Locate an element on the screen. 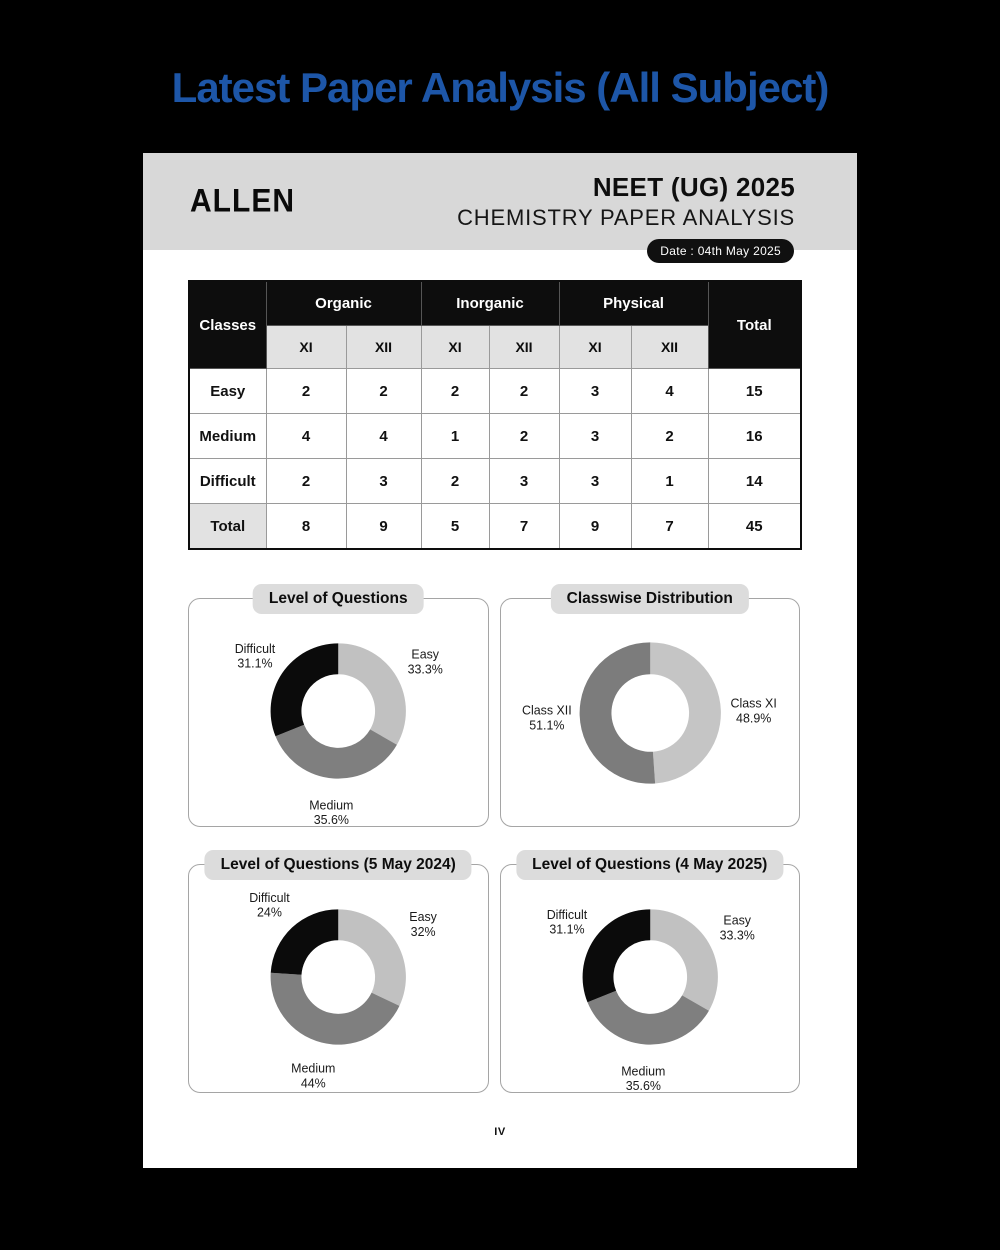 The height and width of the screenshot is (1250, 1000). row-total-cell: 45 is located at coordinates (754, 526).